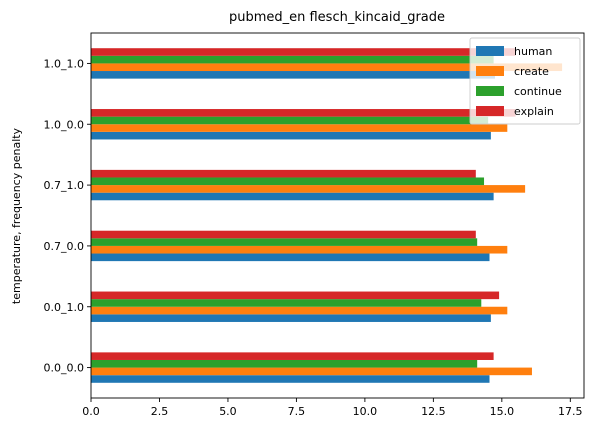 The height and width of the screenshot is (433, 597). What do you see at coordinates (290, 257) in the screenshot?
I see `bar-human-0.7_0.0` at bounding box center [290, 257].